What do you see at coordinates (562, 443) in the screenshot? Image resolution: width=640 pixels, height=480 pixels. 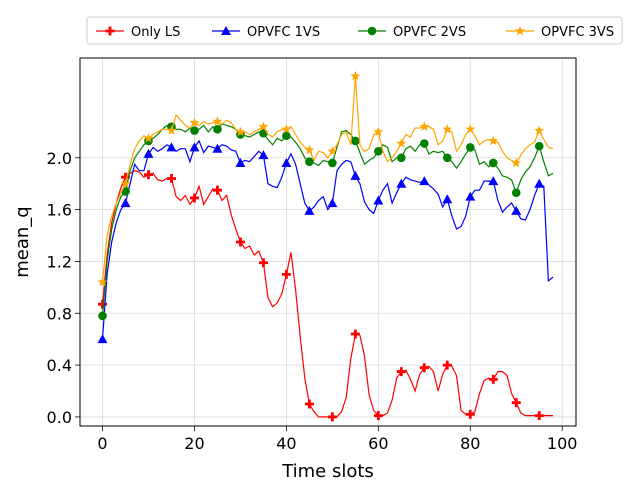 I see `x-tick-label: 100` at bounding box center [562, 443].